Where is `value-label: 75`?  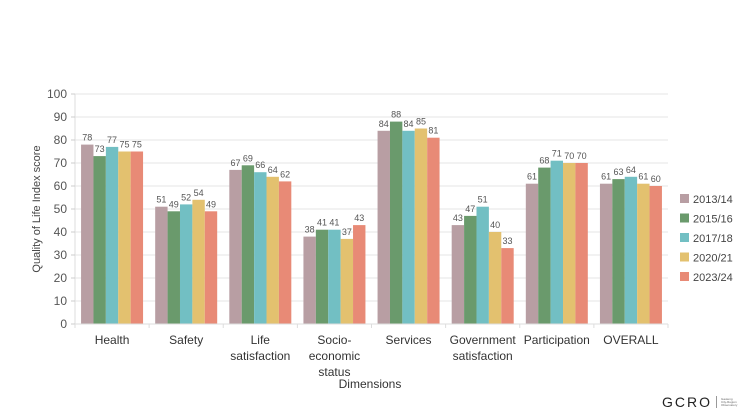 value-label: 75 is located at coordinates (137, 145).